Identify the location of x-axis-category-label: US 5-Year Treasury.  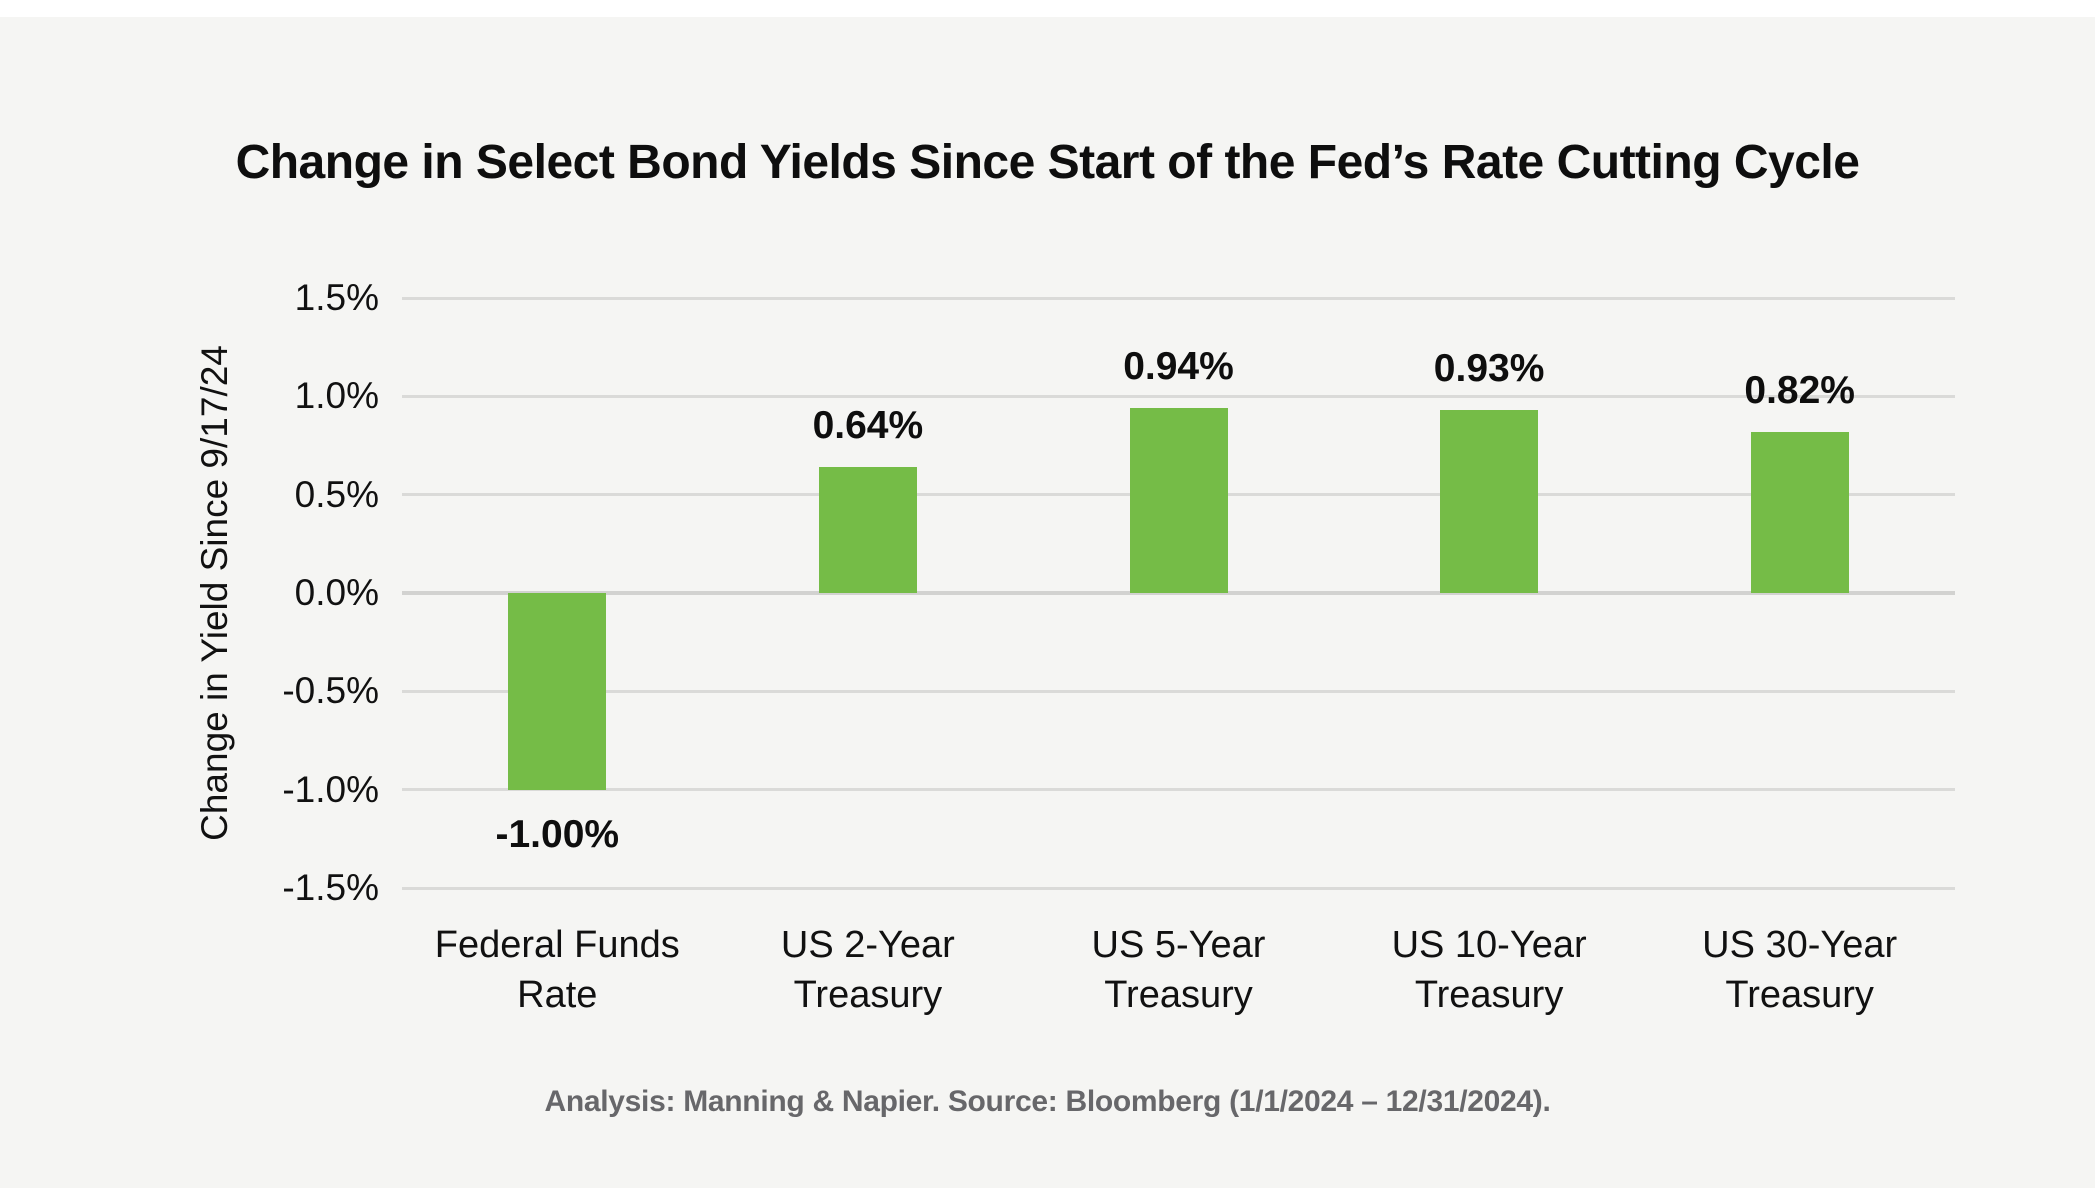
(1178, 970).